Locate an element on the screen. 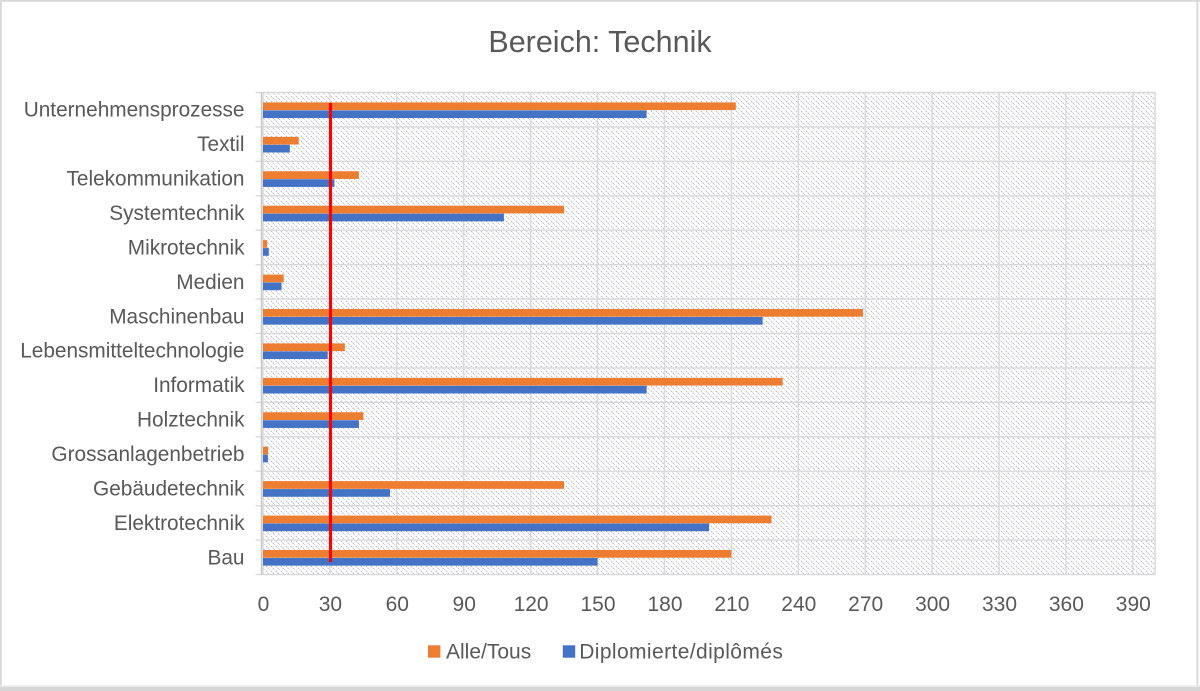  svg-text: 390 is located at coordinates (1133, 604).